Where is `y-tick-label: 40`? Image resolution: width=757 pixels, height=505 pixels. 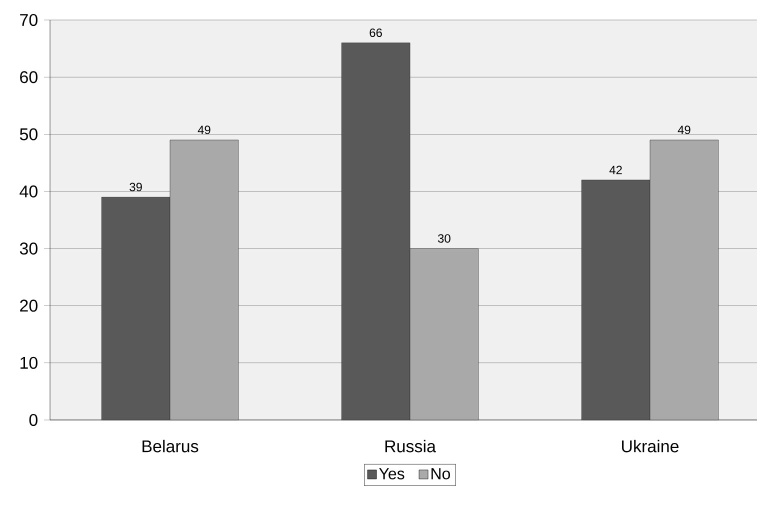
y-tick-label: 40 is located at coordinates (29, 191).